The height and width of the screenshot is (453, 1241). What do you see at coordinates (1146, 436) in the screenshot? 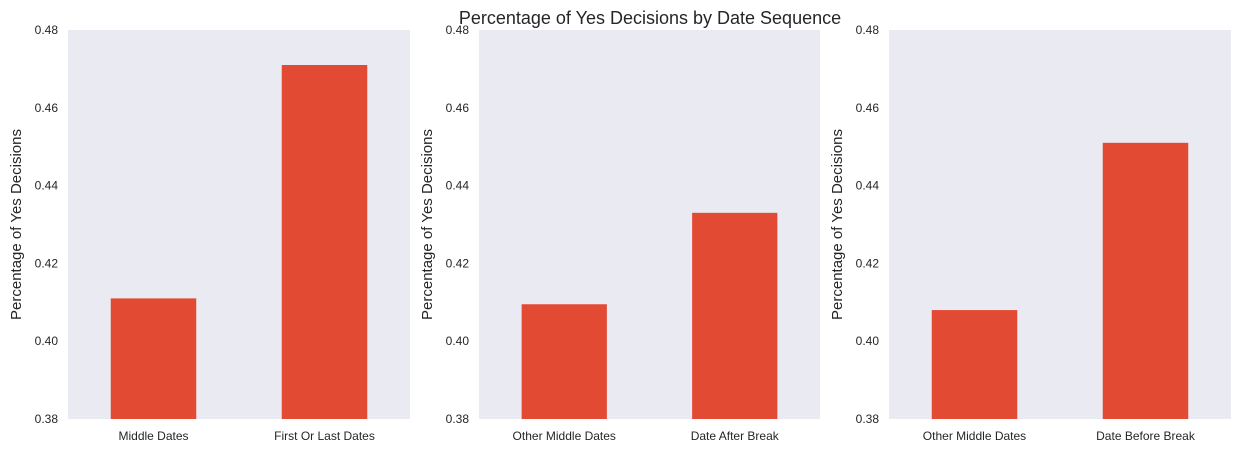
I see `x-tick-label: Date Before Break` at bounding box center [1146, 436].